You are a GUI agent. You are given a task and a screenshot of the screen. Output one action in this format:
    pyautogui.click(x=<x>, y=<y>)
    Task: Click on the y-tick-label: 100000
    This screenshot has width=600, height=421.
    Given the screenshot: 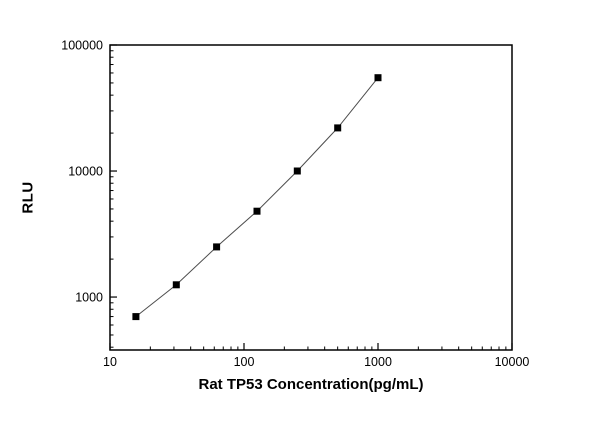 What is the action you would take?
    pyautogui.click(x=82, y=46)
    